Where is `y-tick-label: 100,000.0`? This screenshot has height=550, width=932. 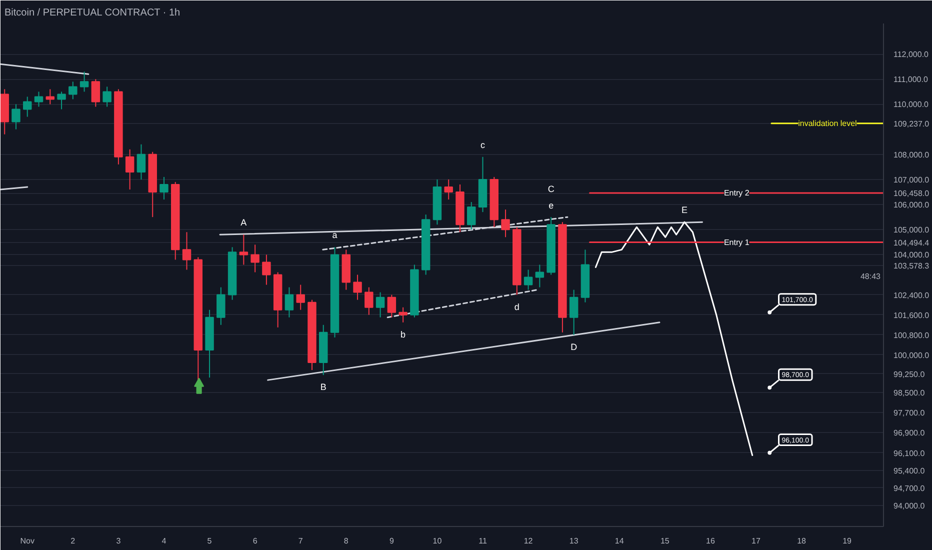
y-tick-label: 100,000.0 is located at coordinates (912, 355).